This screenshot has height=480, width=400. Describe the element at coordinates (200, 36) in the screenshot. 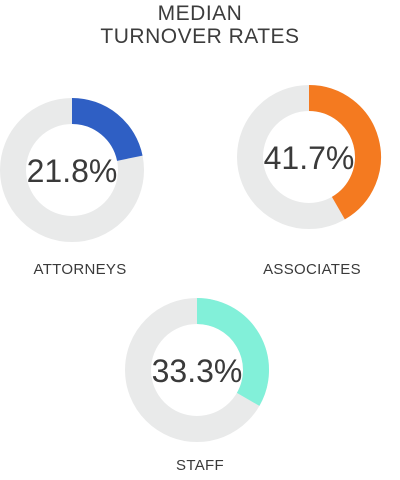

I see `chart-title-line-2: TURNOVER RATES` at that location.